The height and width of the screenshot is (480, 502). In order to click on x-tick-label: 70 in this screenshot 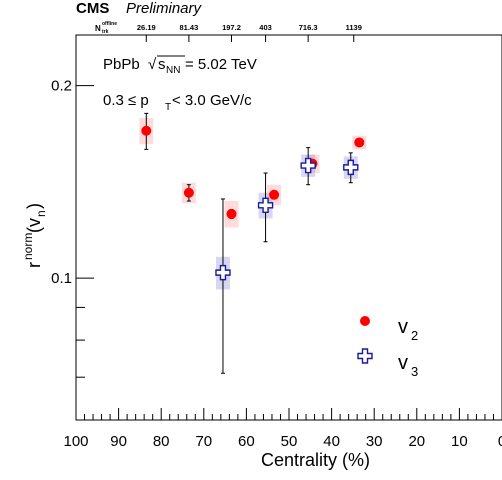, I will do `click(203, 441)`.